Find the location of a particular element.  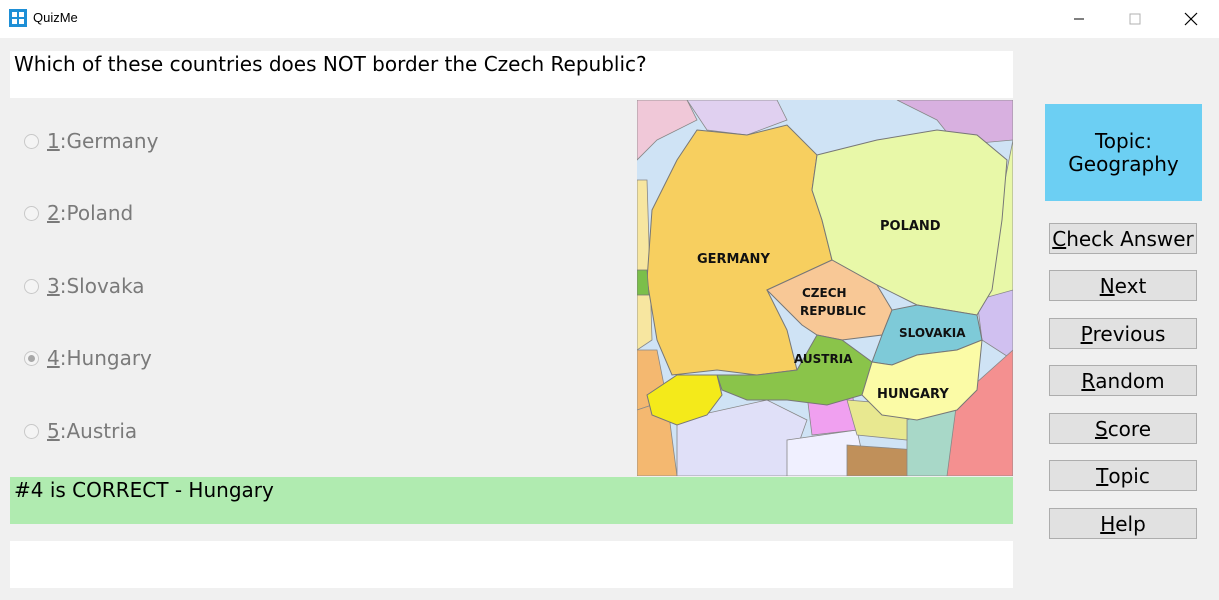

topic-name: Geography is located at coordinates (1123, 163).